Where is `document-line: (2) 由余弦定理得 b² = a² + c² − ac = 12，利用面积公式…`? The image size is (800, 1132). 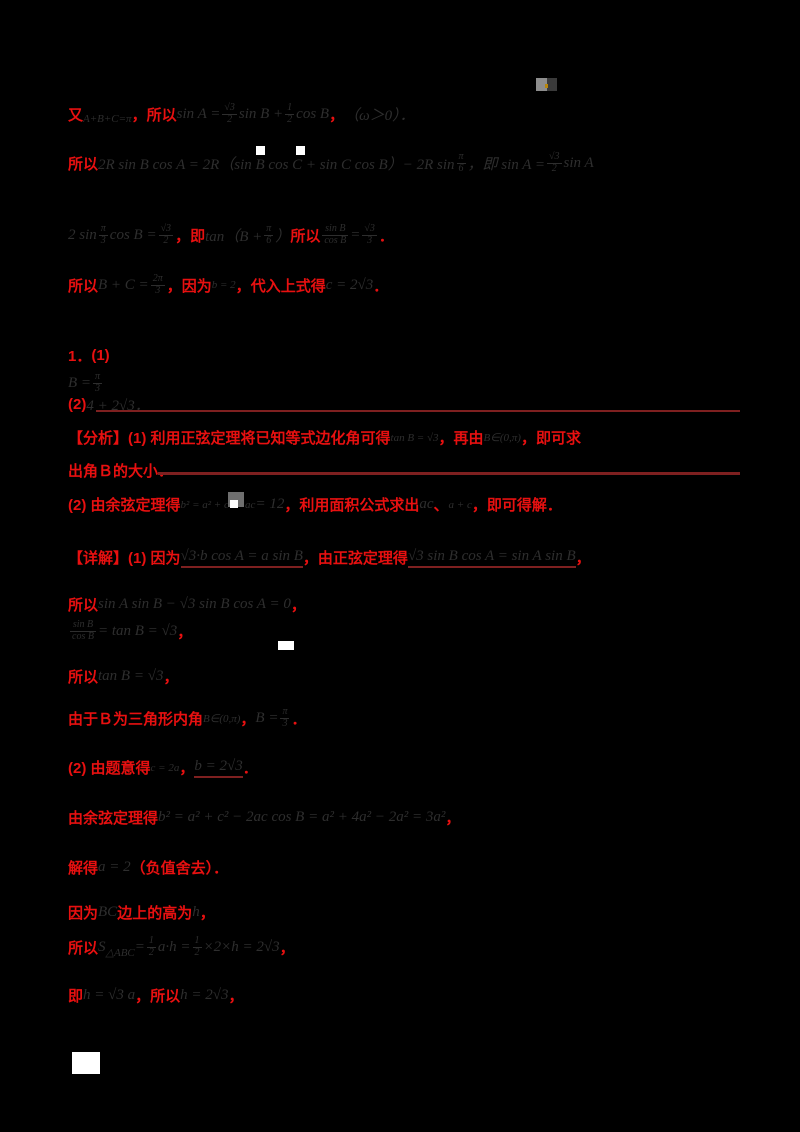 document-line: (2) 由余弦定理得 b² = a² + c² − ac = 12，利用面积公式… is located at coordinates (315, 504).